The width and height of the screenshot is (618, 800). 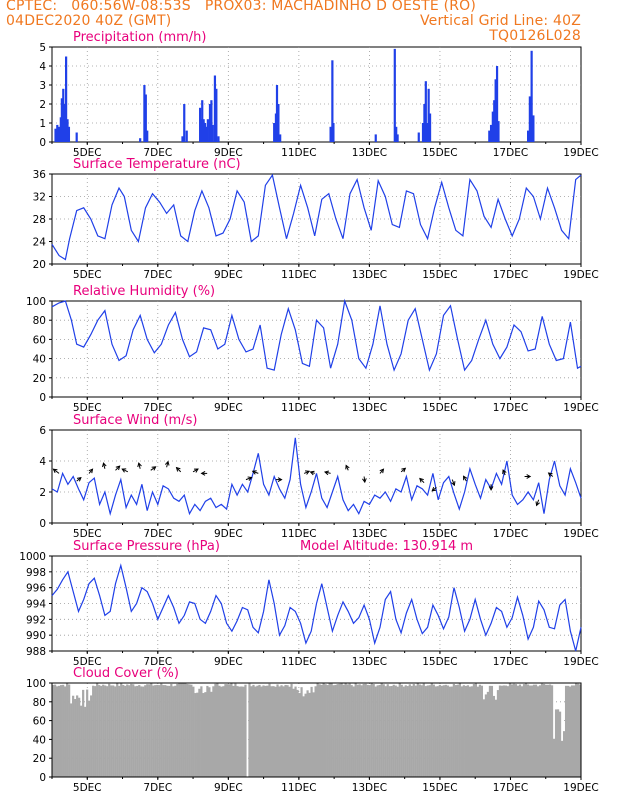 I want to click on y-tick-label: 36, so click(x=40, y=175).